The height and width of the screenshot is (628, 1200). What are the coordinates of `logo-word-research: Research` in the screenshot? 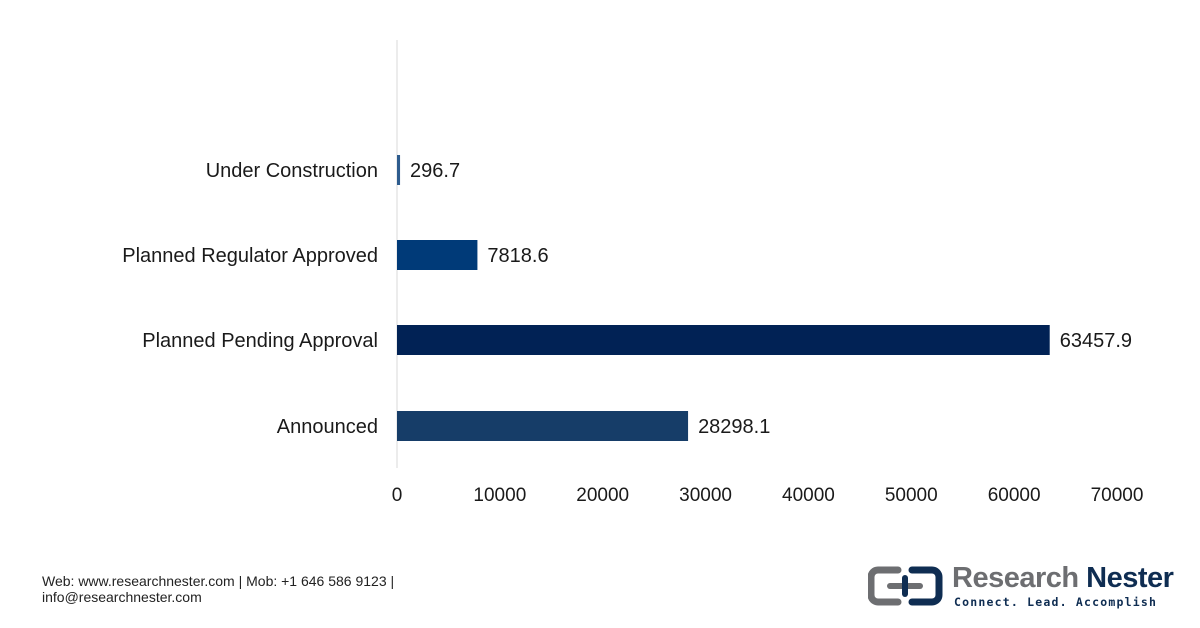 It's located at (1015, 578).